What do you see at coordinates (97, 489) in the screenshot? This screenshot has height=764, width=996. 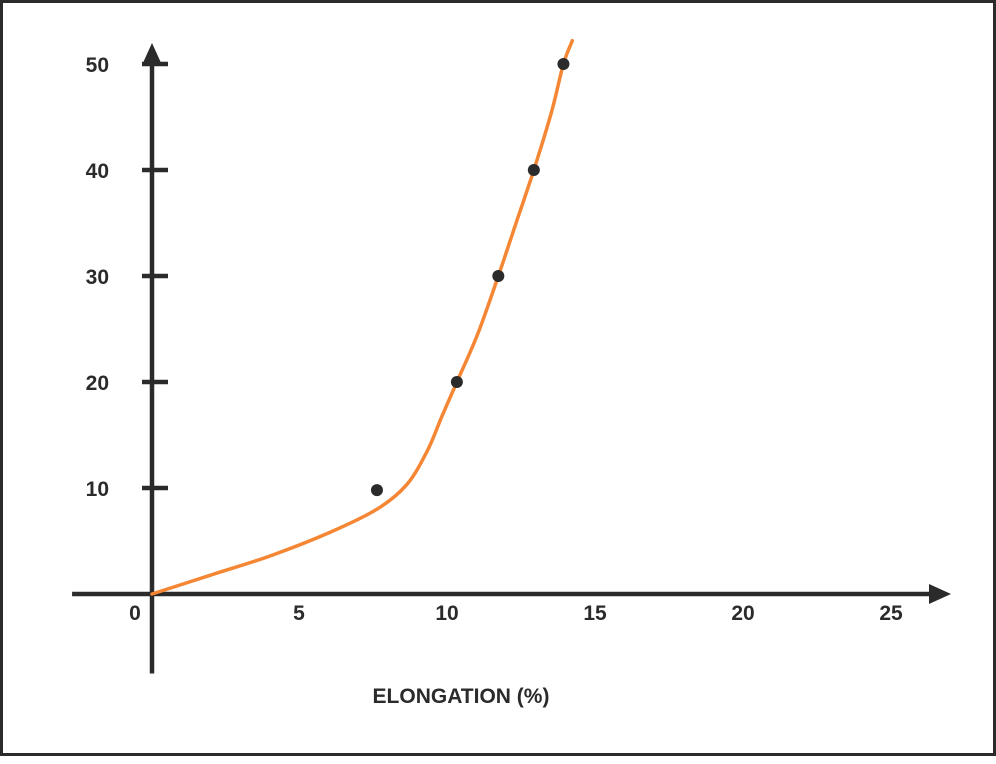 I see `y-tick-label: 10` at bounding box center [97, 489].